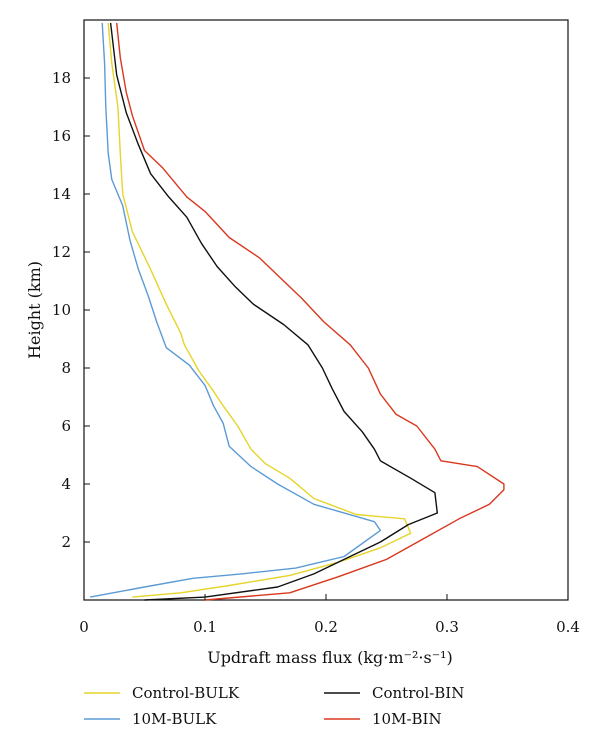 This screenshot has width=600, height=747. I want to click on y-tick-label: 18, so click(61, 78).